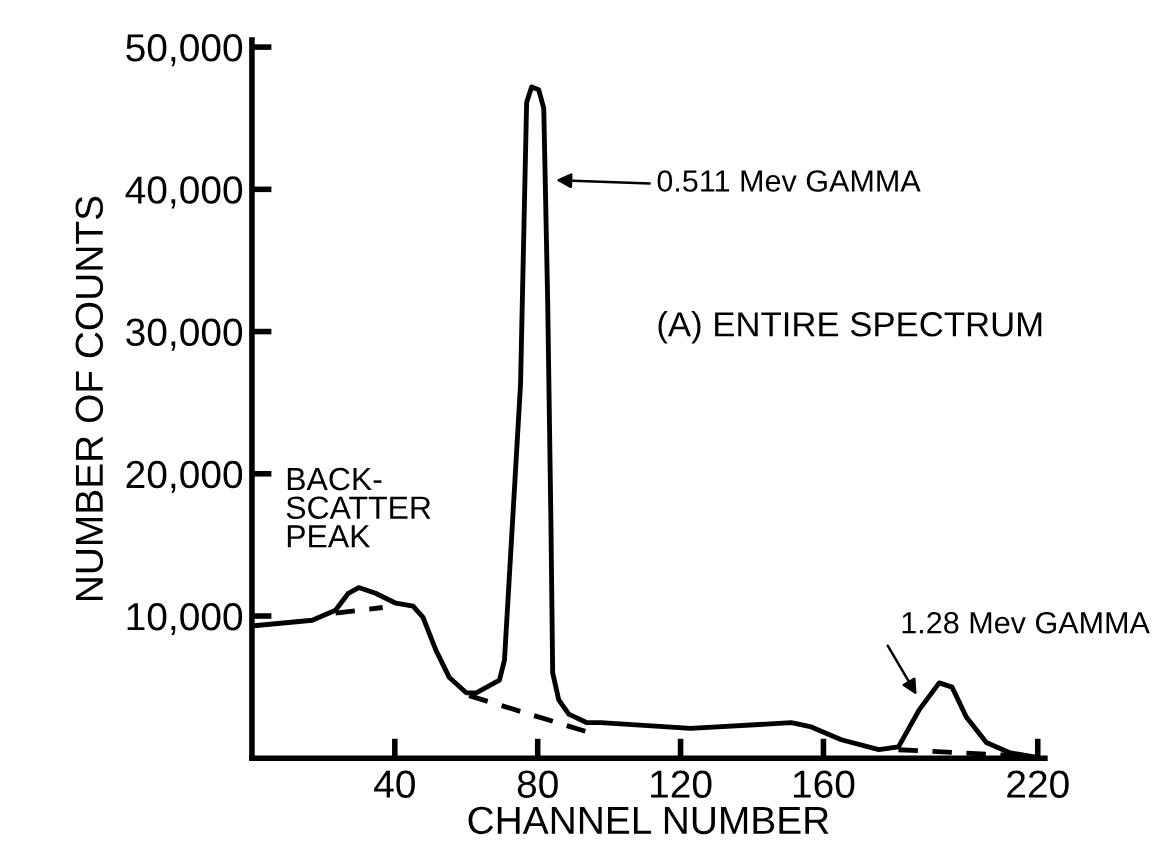  What do you see at coordinates (184, 50) in the screenshot?
I see `y-tick-label: 50,000` at bounding box center [184, 50].